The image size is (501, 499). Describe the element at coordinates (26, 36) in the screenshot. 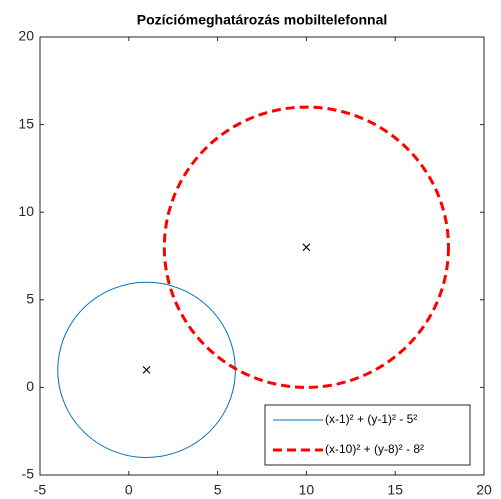

I see `y-tick-label: 20` at that location.